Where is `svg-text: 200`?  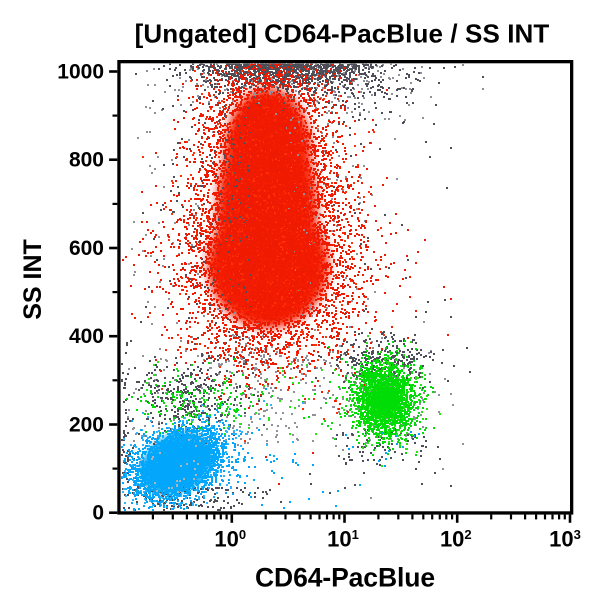
svg-text: 200 is located at coordinates (86, 424).